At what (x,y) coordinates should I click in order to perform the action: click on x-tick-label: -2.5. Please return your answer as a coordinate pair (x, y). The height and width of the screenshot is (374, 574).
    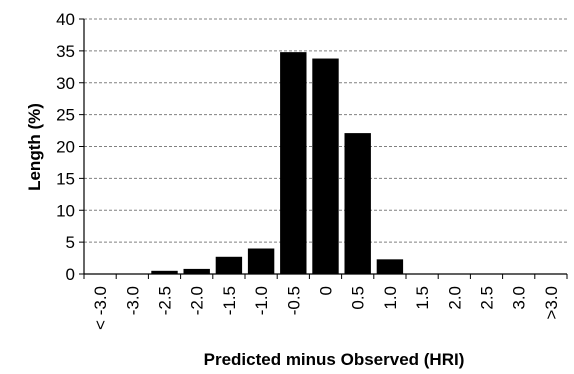
    Looking at the image, I should click on (165, 300).